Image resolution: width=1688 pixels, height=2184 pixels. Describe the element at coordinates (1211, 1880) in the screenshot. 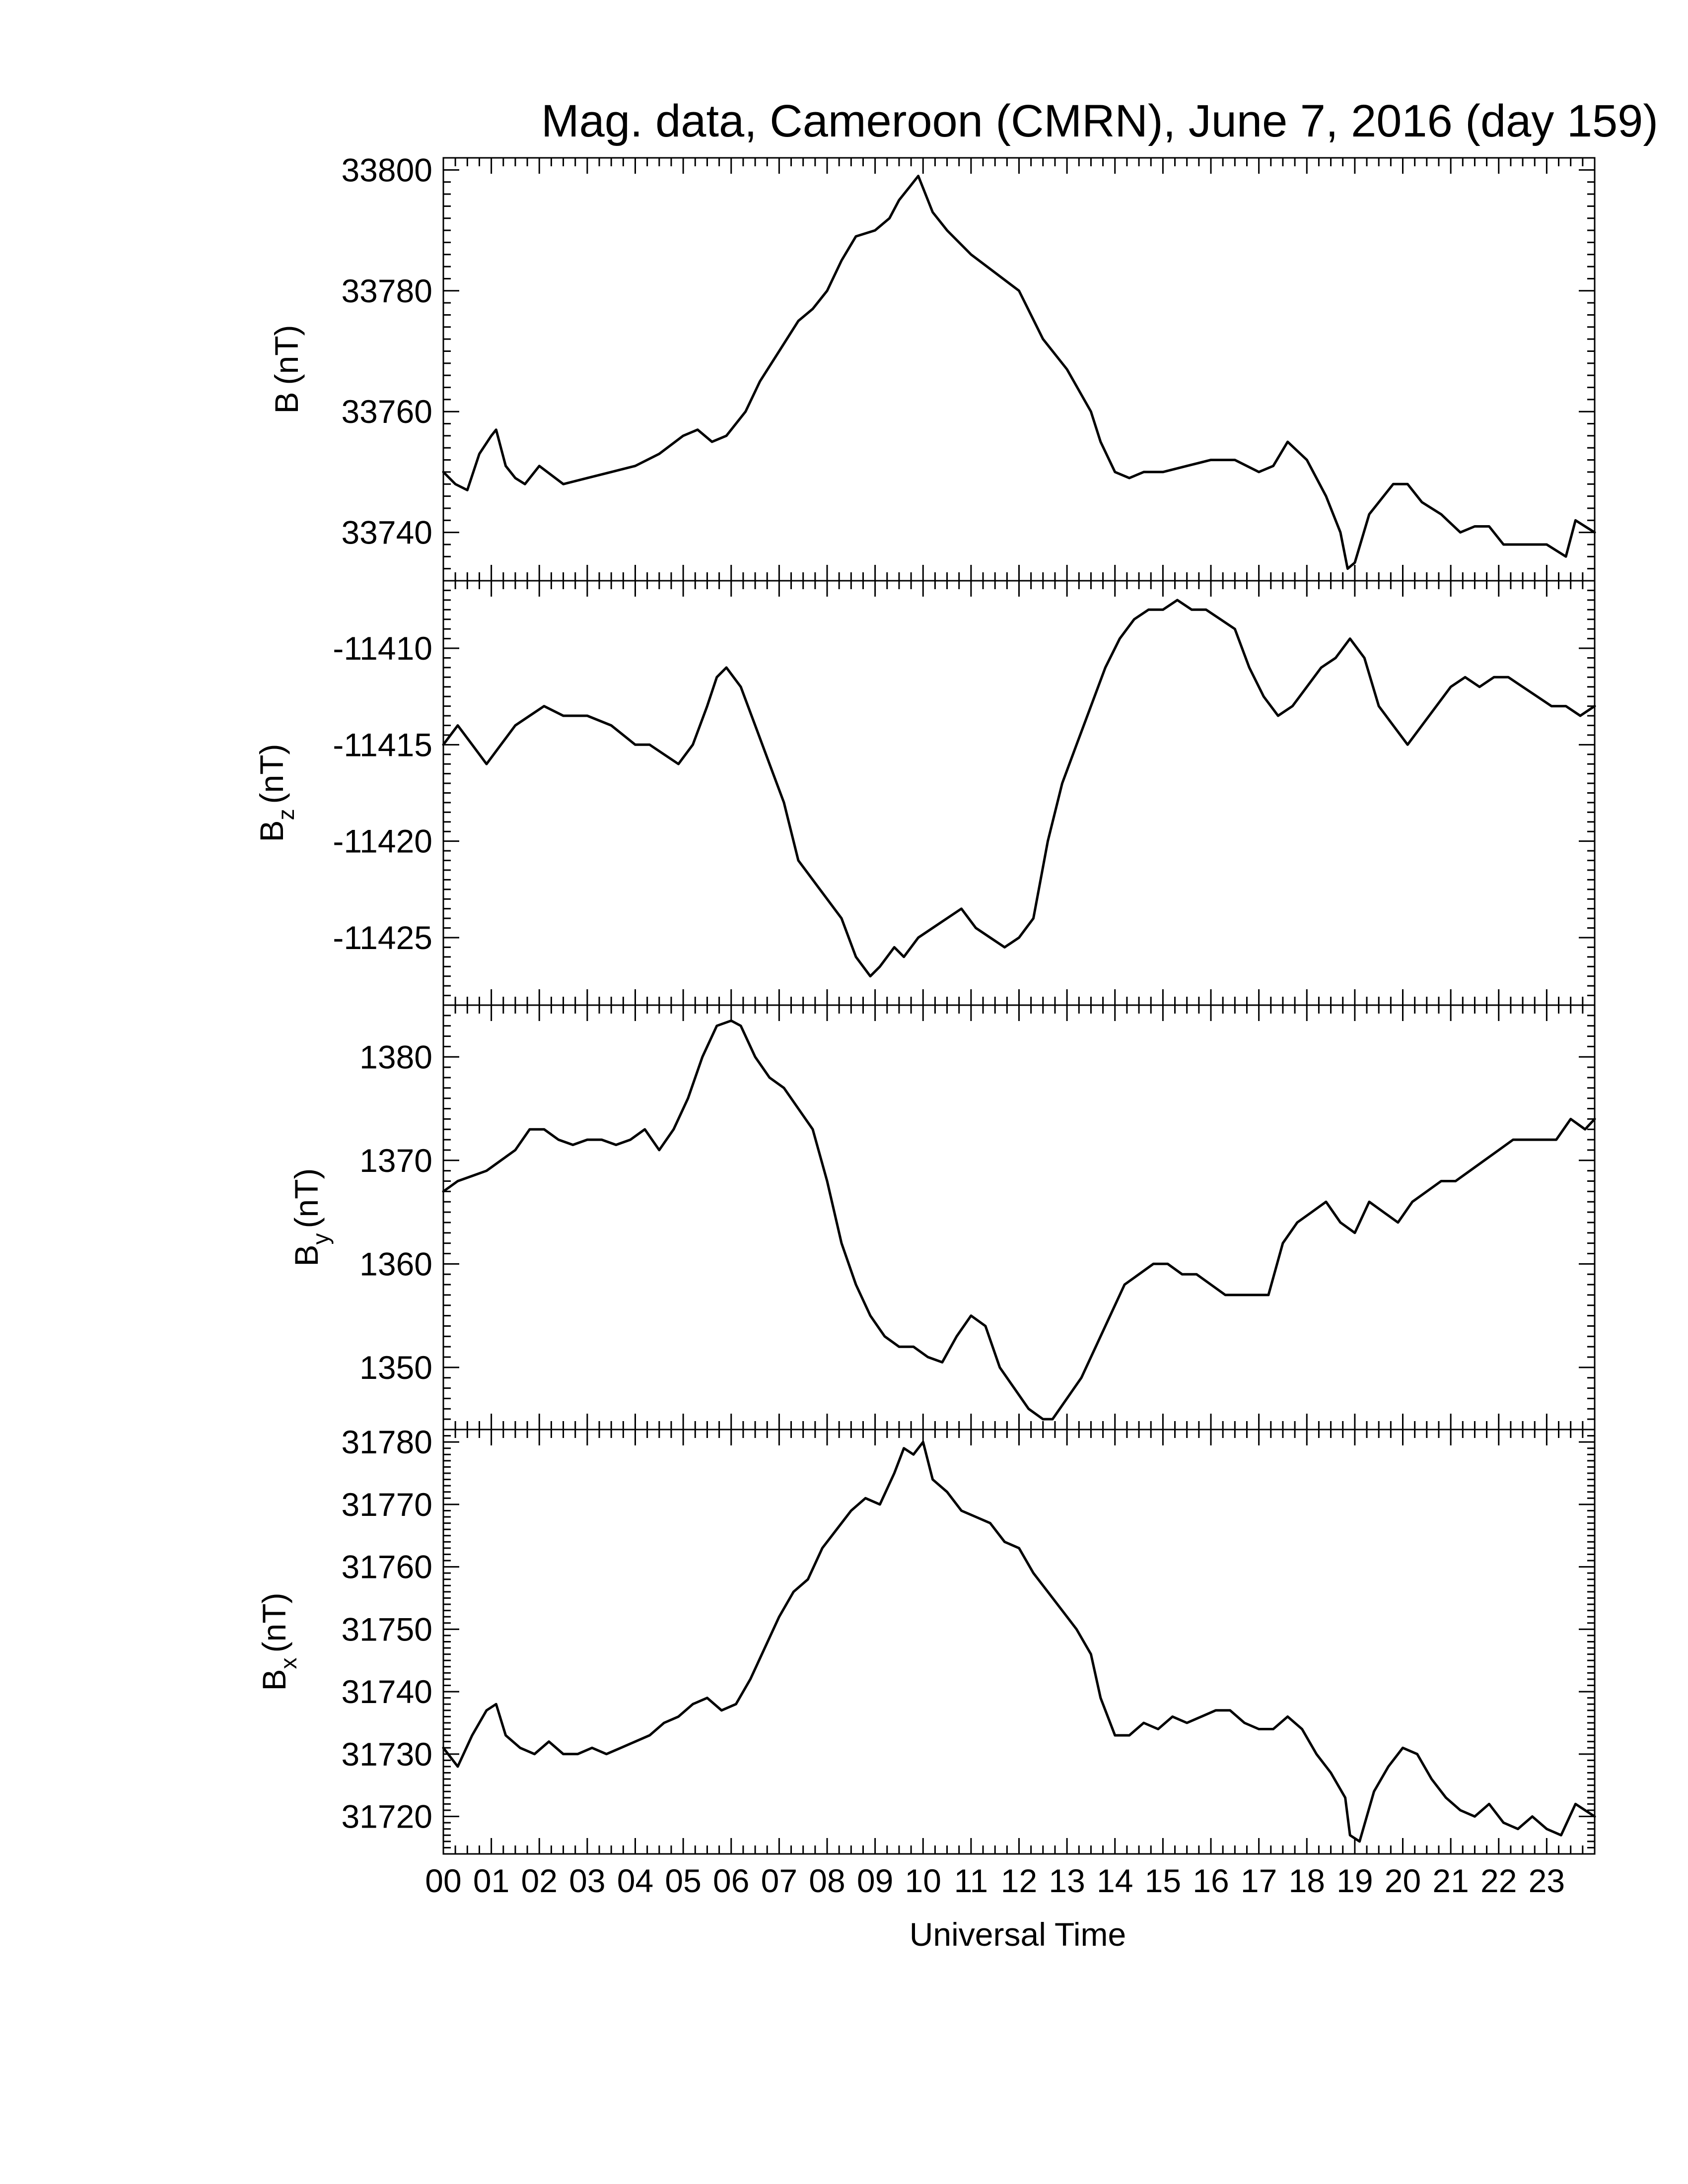

I see `x-tick-label: 16` at that location.